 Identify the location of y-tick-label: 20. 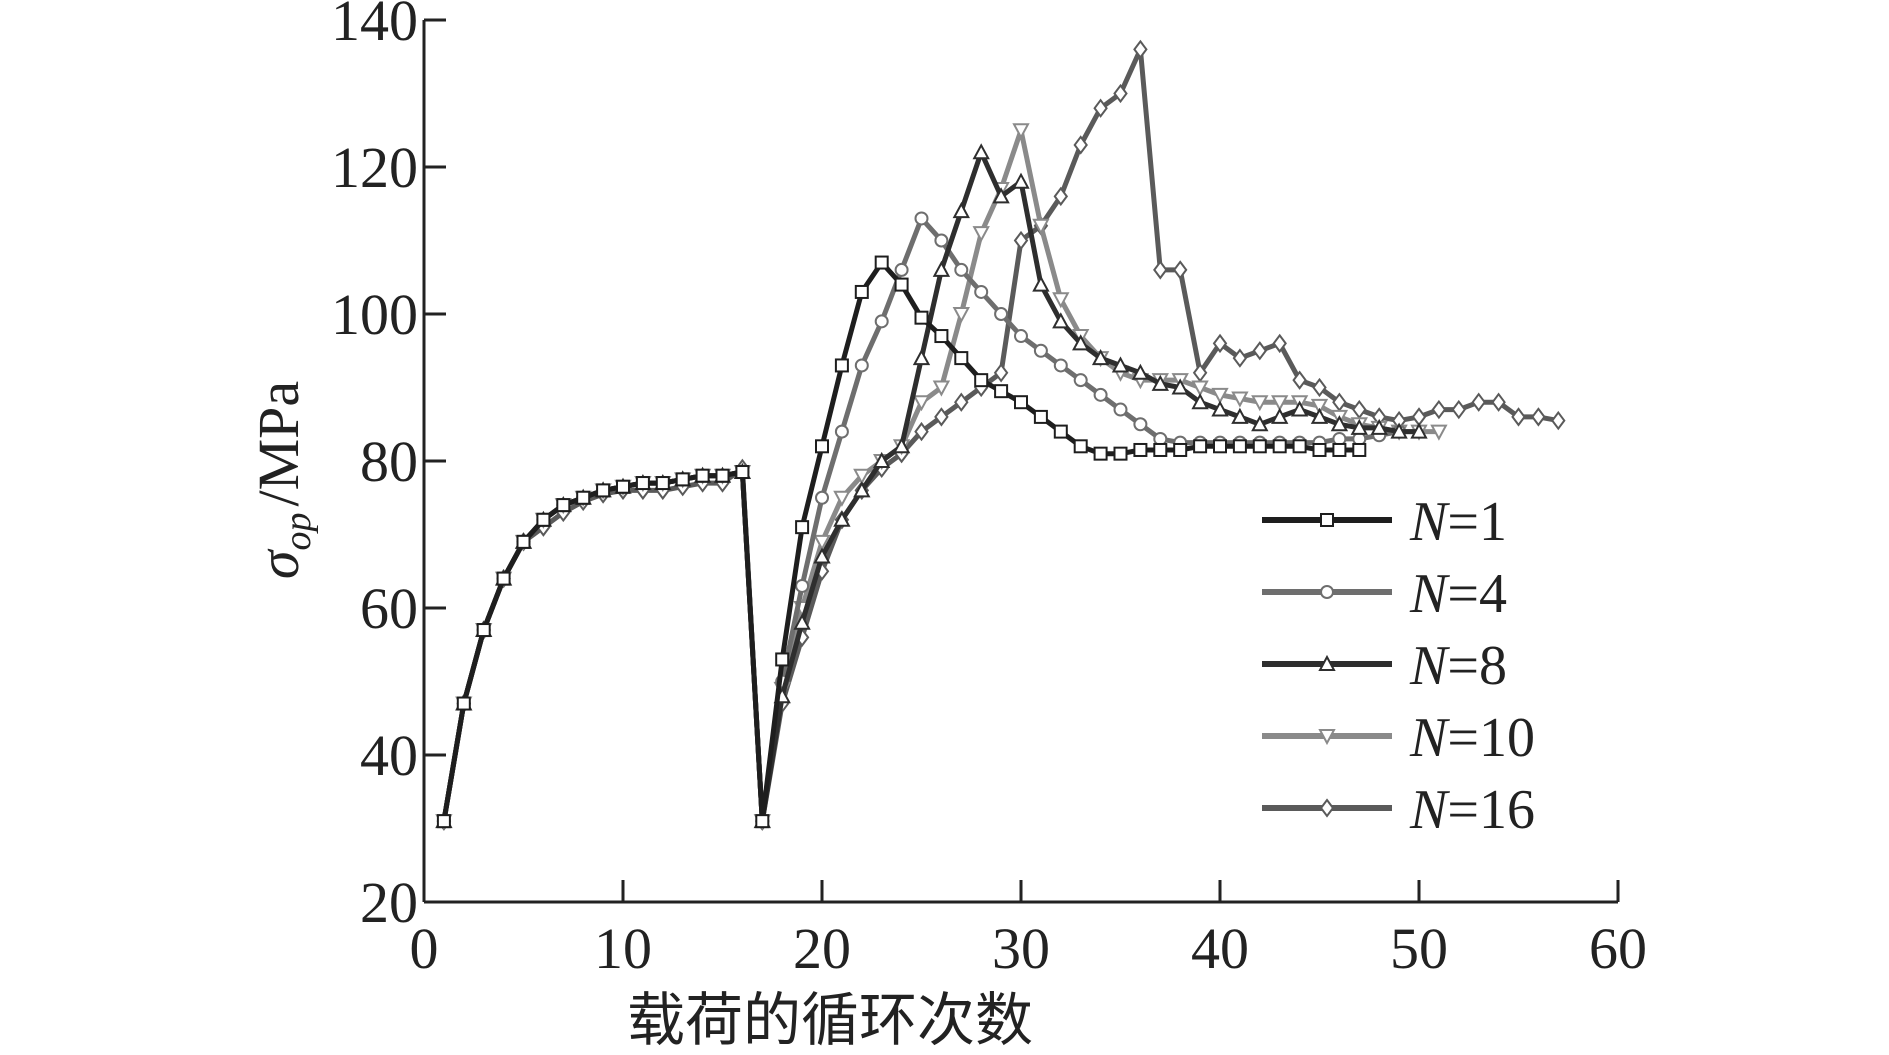
(389, 902).